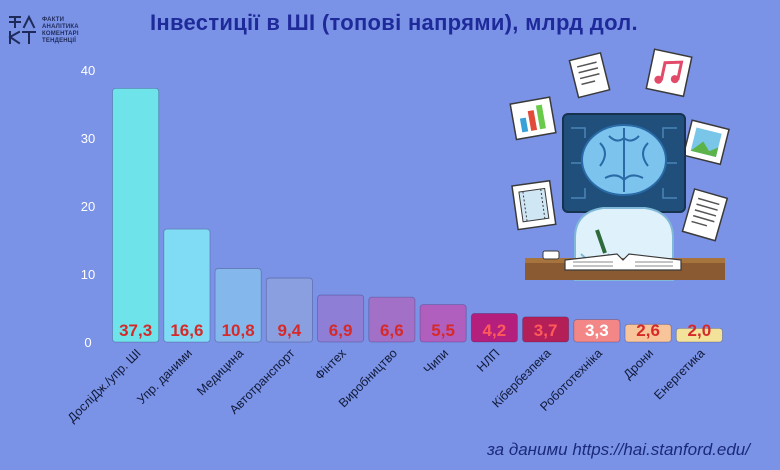 This screenshot has width=780, height=470. I want to click on logo-text-line: ТЕНДЕНЦІЇ, so click(59, 41).